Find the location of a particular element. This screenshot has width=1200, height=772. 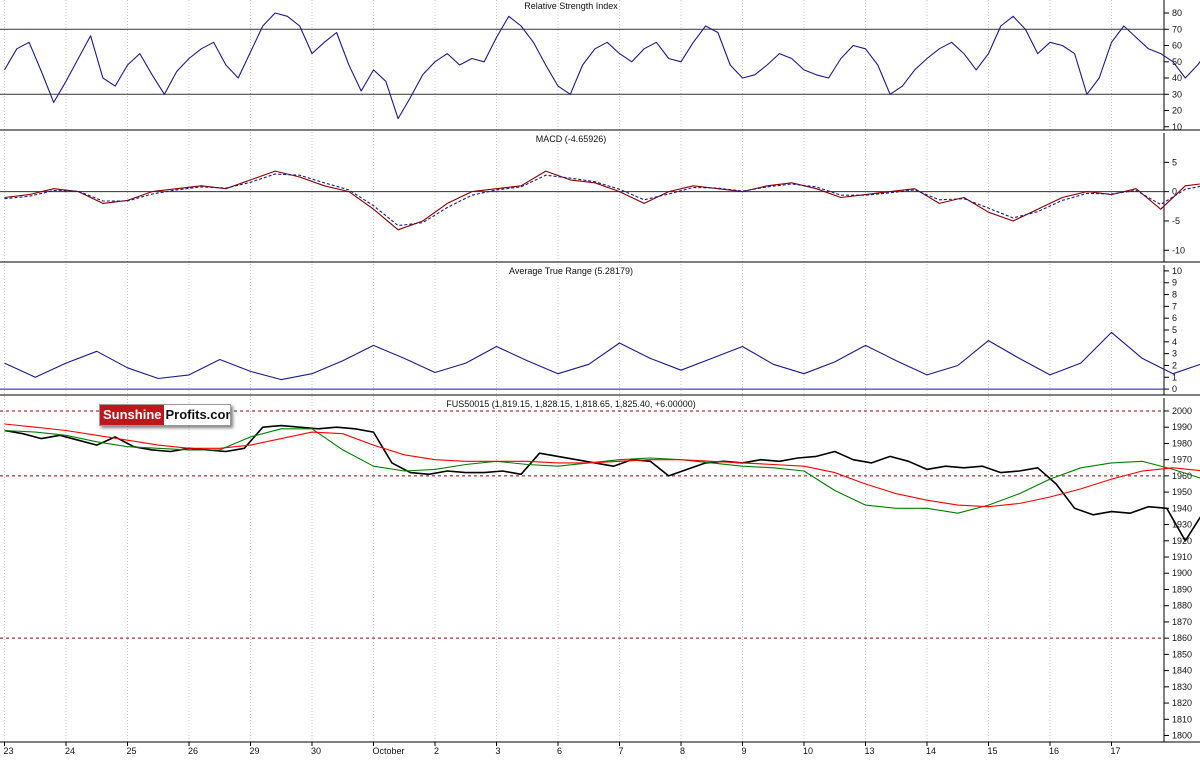

y-tick-label: 2000 is located at coordinates (1182, 411).